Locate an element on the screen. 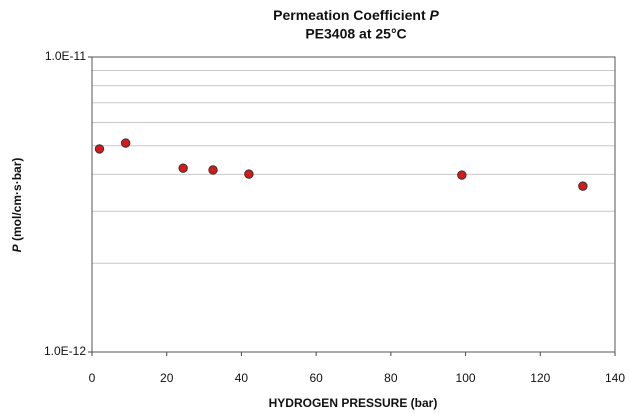 This screenshot has width=630, height=414. x-tick-label: 20 is located at coordinates (167, 378).